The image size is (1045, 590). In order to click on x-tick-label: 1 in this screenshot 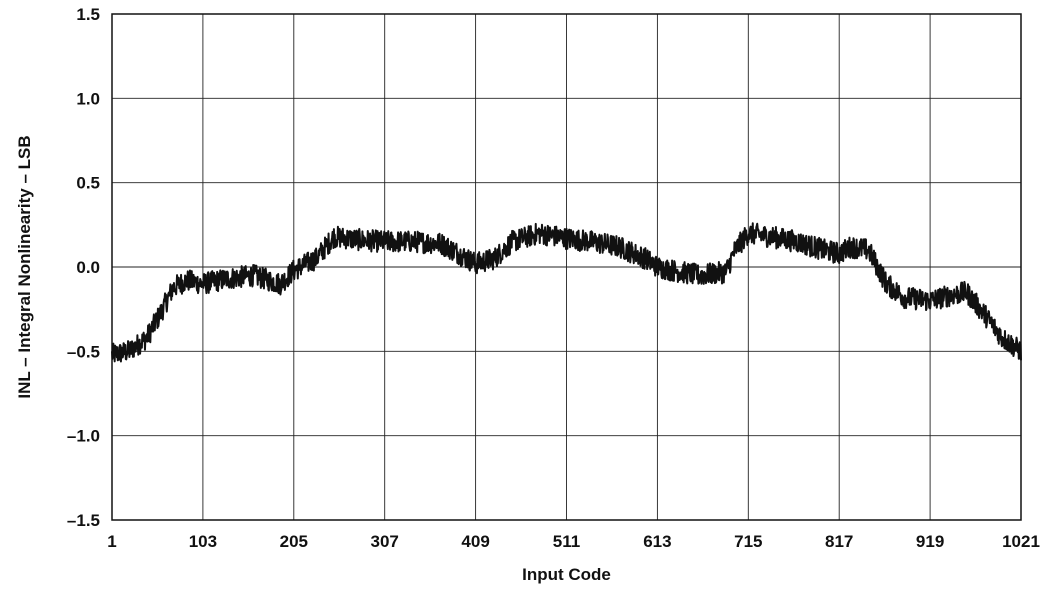, I will do `click(111, 541)`.